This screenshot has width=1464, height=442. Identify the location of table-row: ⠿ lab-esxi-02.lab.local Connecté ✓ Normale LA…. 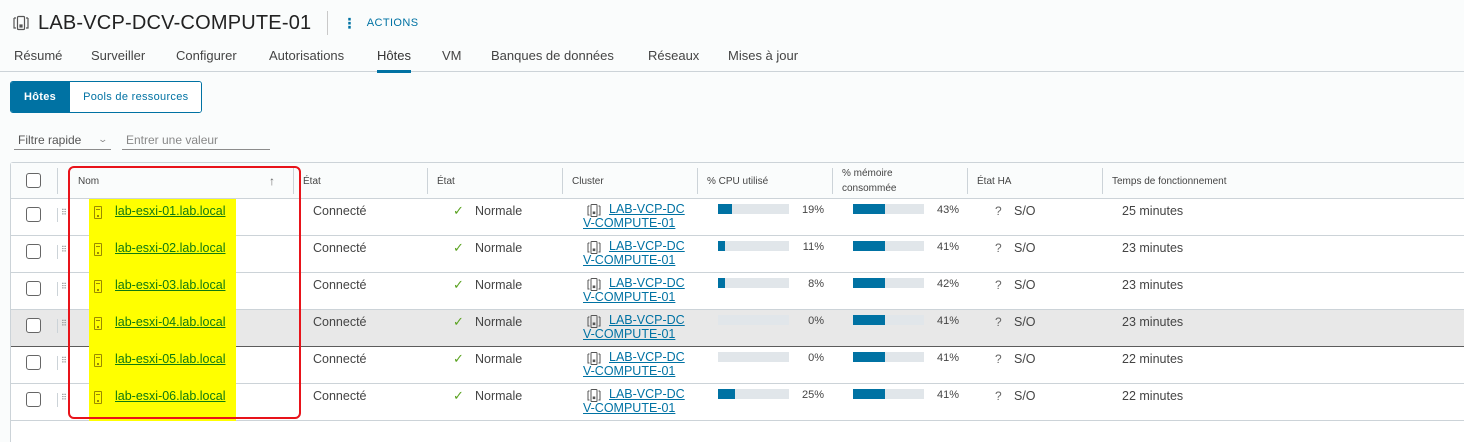
(737, 254).